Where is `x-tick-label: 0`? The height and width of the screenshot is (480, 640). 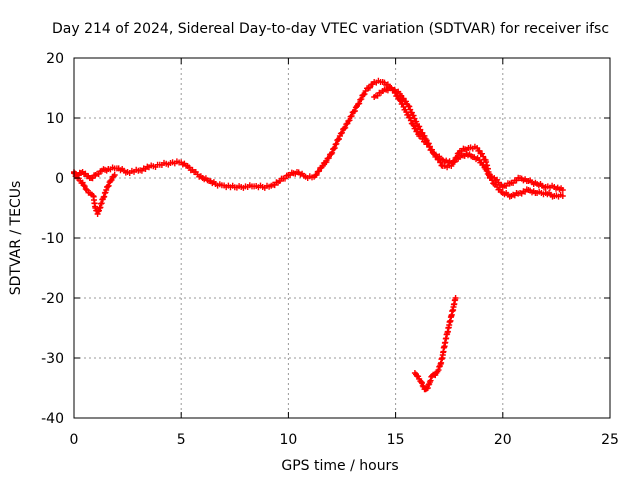 x-tick-label: 0 is located at coordinates (74, 440).